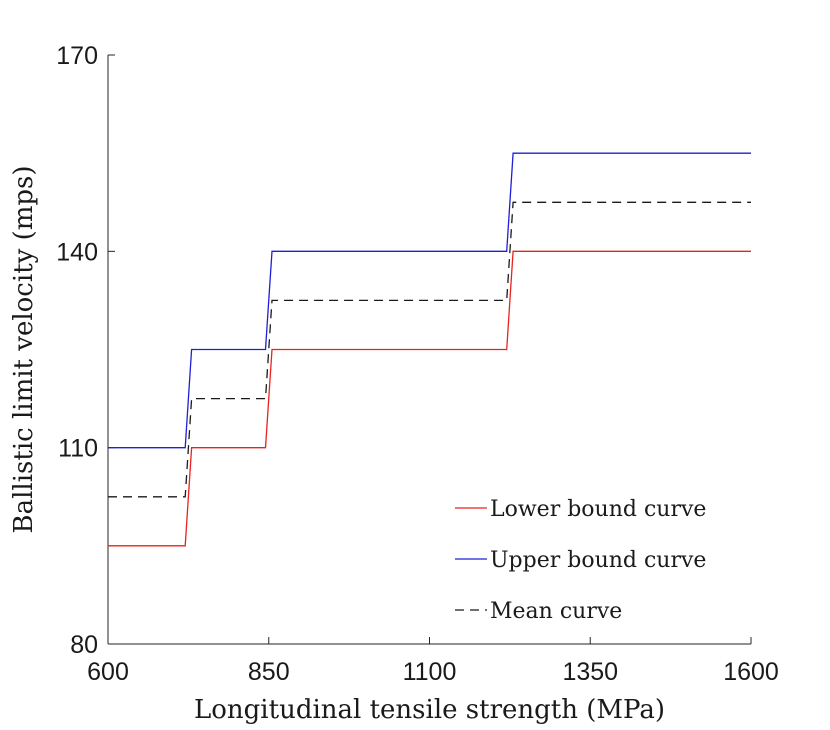  What do you see at coordinates (77, 252) in the screenshot?
I see `y-tick-label: 140` at bounding box center [77, 252].